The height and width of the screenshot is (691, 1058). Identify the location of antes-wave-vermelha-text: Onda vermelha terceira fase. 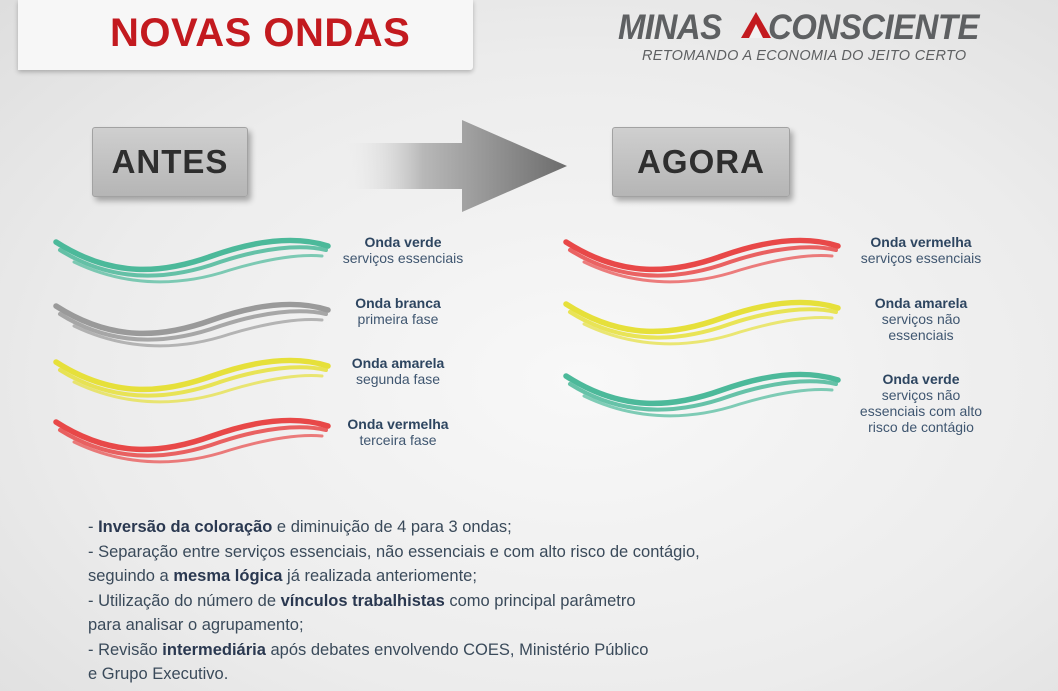
(398, 432).